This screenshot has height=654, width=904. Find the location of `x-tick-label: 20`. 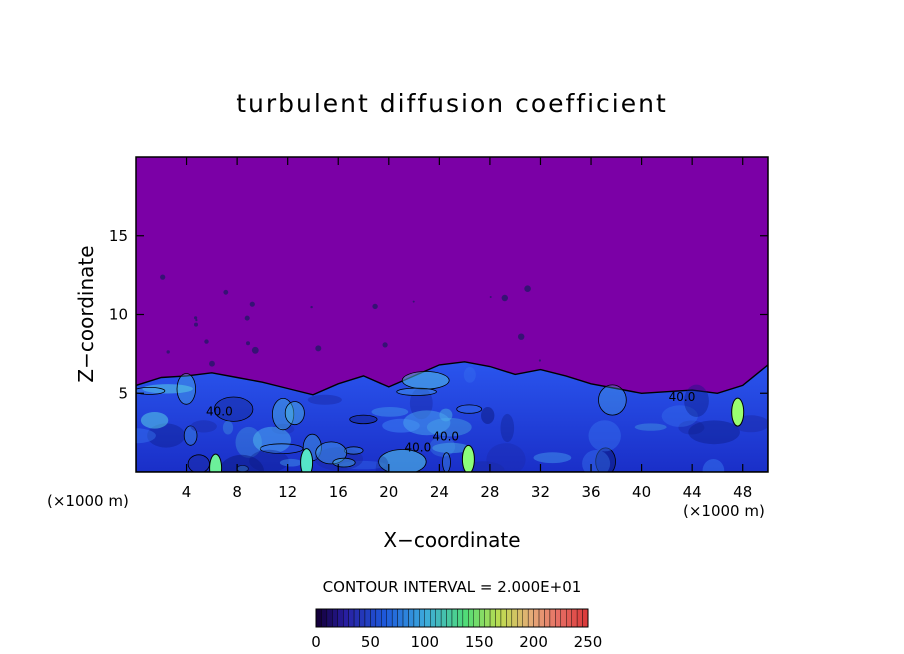

x-tick-label: 20 is located at coordinates (388, 492).